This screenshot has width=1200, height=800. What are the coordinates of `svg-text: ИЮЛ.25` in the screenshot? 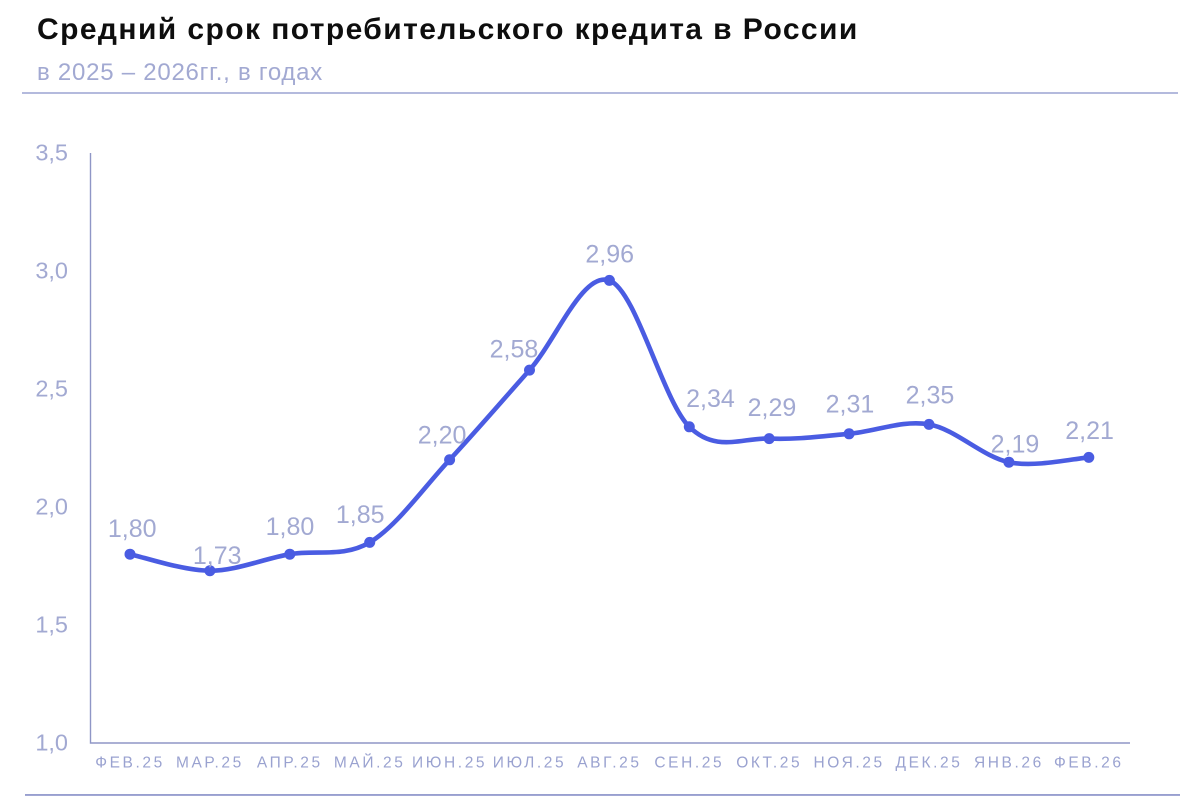 It's located at (529, 763).